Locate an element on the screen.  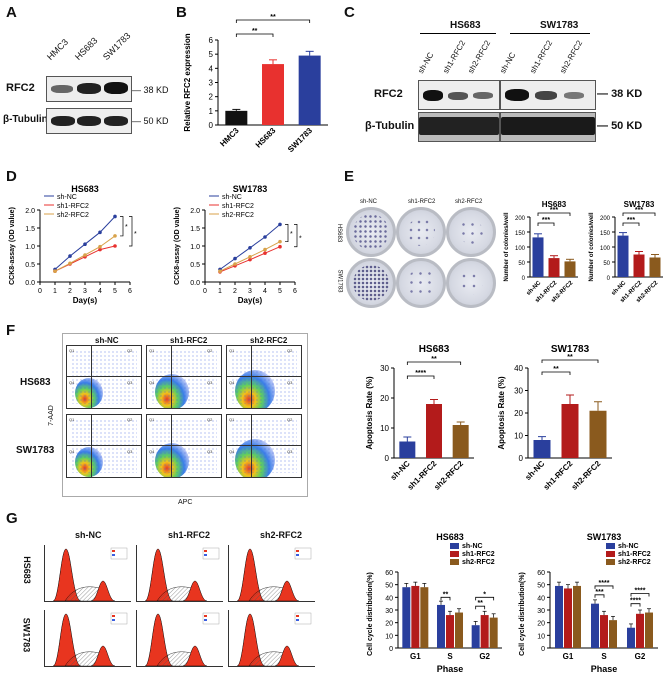
y-tick-label: 4 is located at coordinates (211, 68).